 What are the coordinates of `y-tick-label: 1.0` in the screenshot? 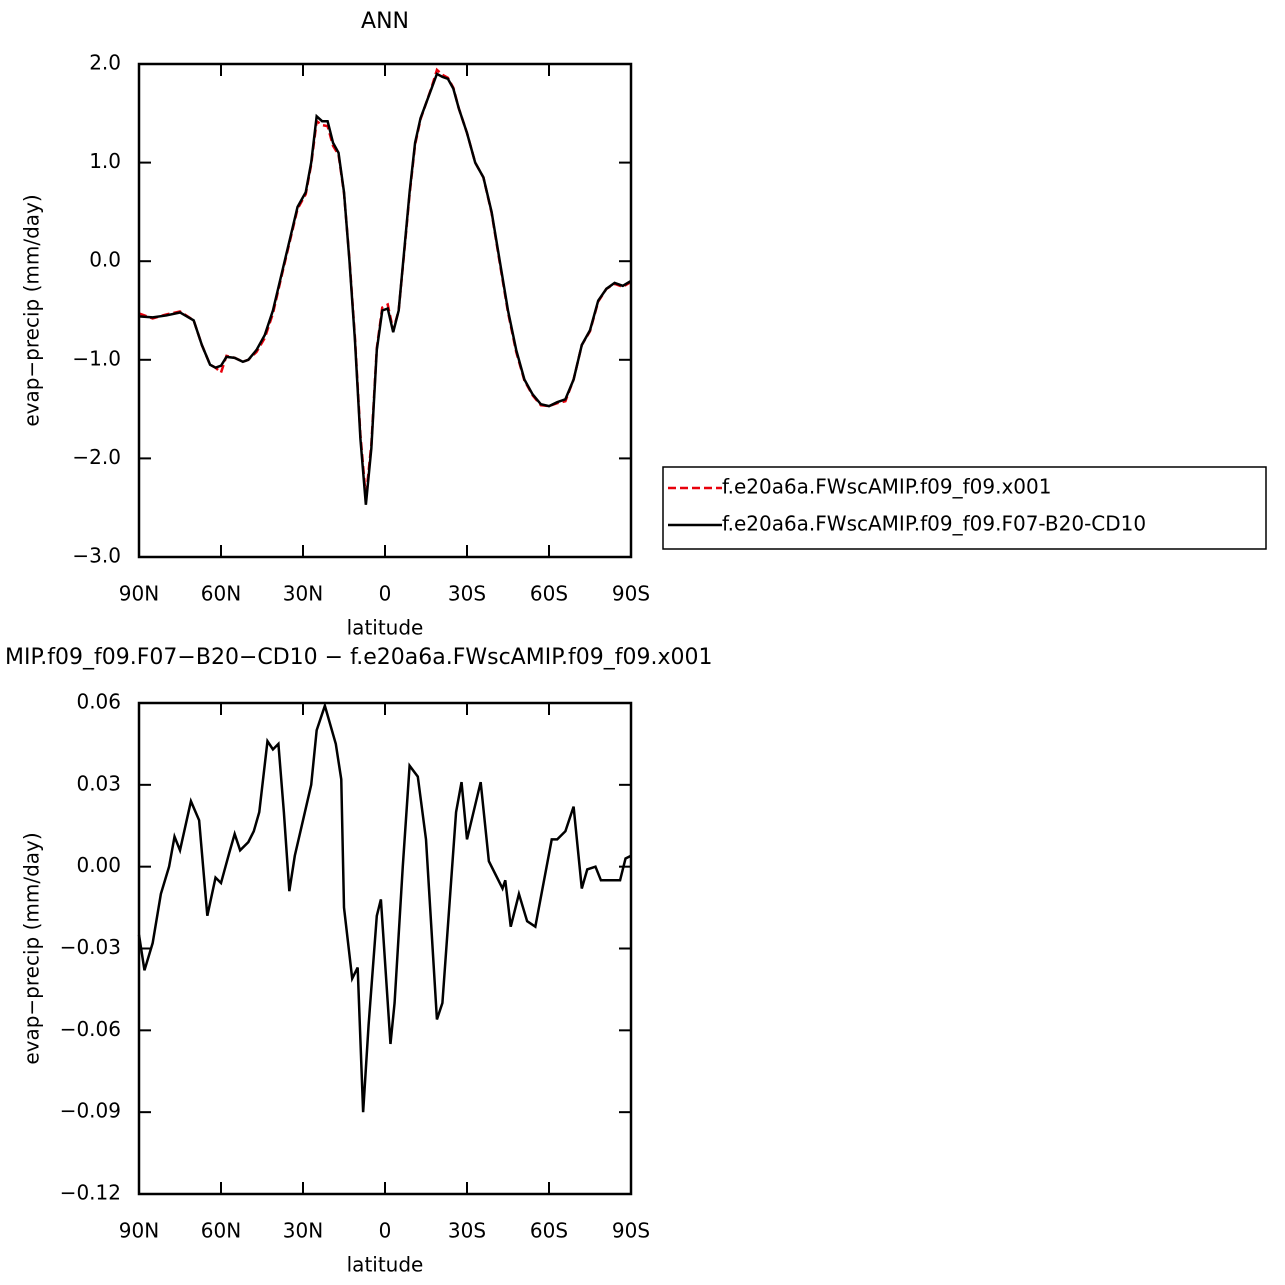 It's located at (105, 161).